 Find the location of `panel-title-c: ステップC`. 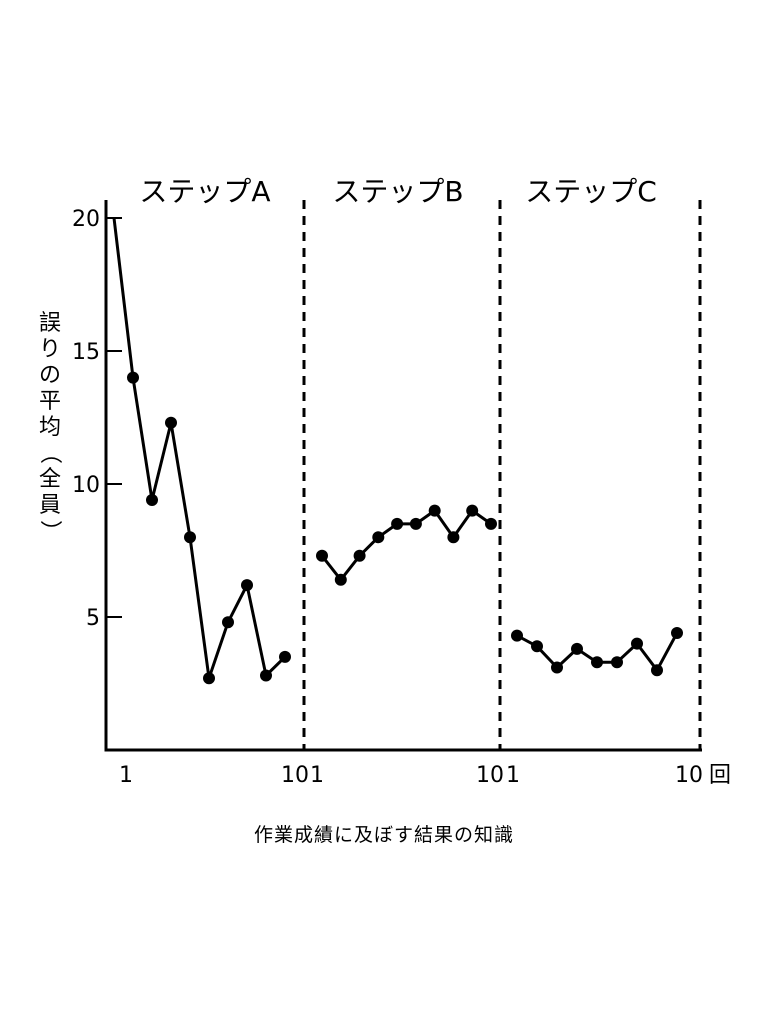

panel-title-c: ステップC is located at coordinates (591, 191).